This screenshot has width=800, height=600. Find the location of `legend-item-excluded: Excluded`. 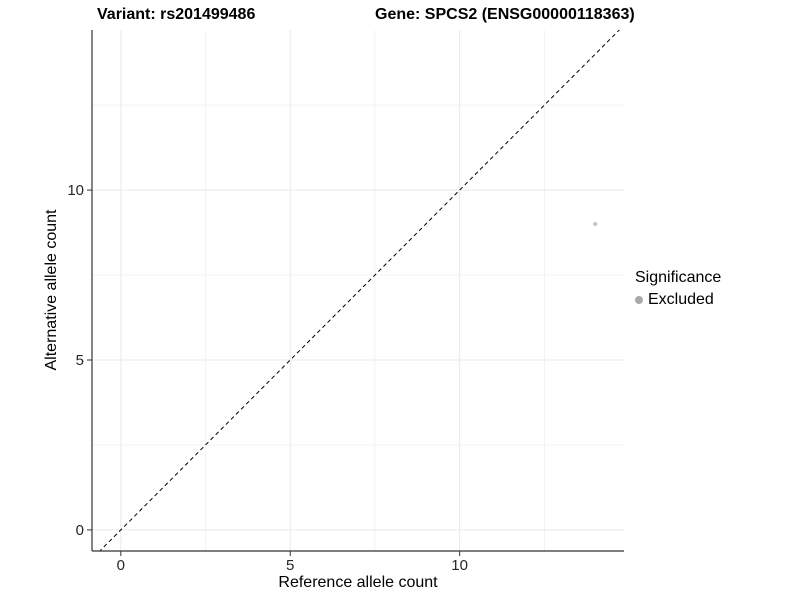

legend-item-excluded: Excluded is located at coordinates (678, 300).